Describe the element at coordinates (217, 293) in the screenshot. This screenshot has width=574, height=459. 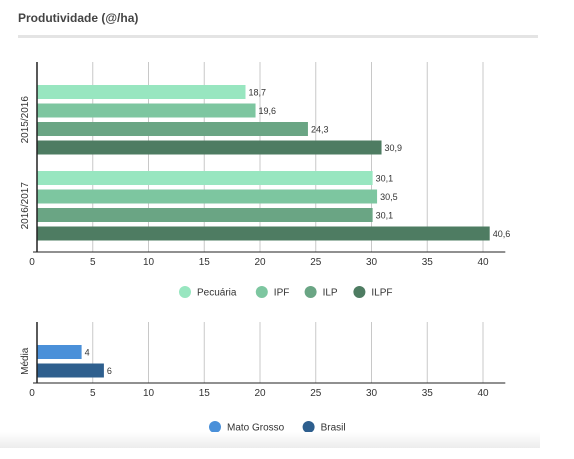
I see `legend-label: Pecuária` at that location.